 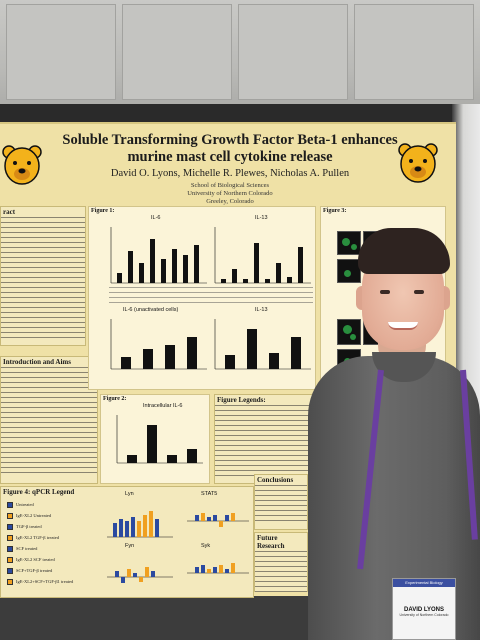 I want to click on qpcr-legend-item: IgE-XL2+SCF+TGF-β1 treated, so click(x=51, y=581).